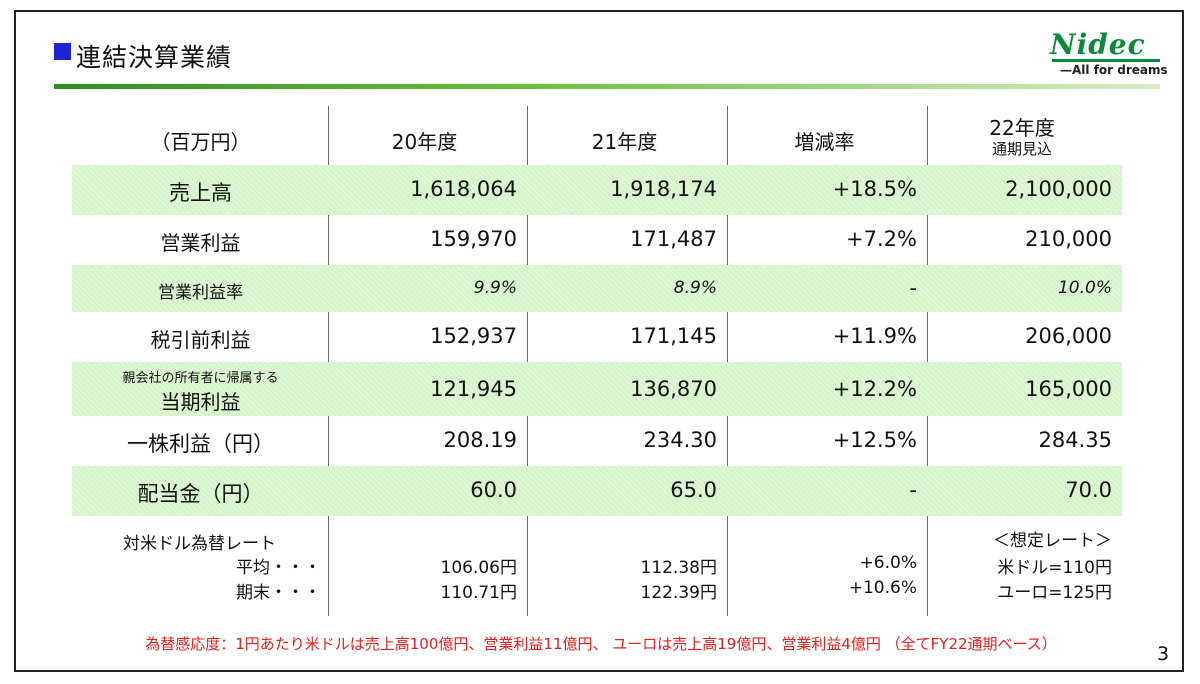  Describe the element at coordinates (1084, 288) in the screenshot. I see `cell-fy22: 10.0%` at that location.